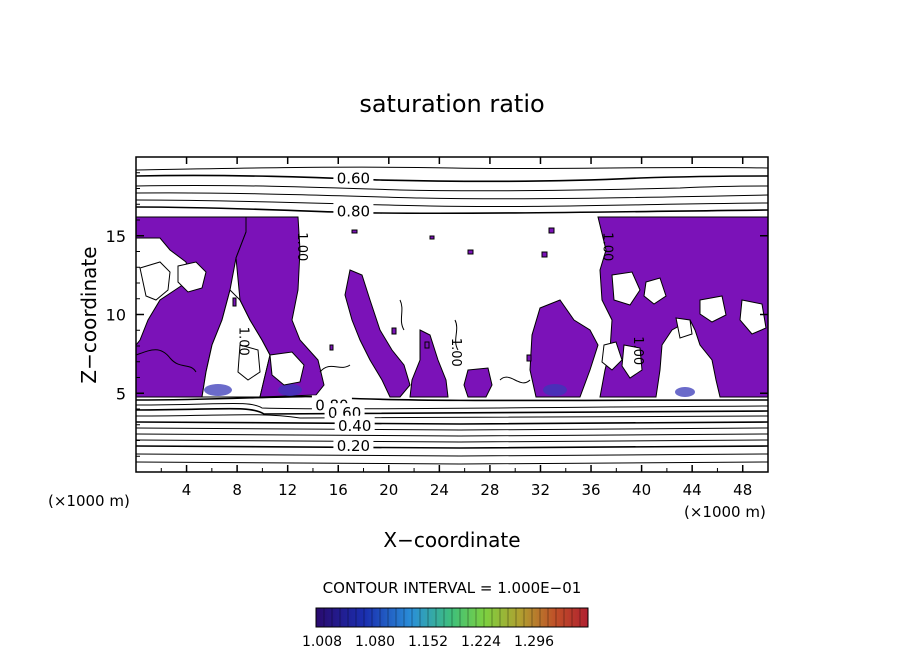  Describe the element at coordinates (452, 617) in the screenshot. I see `colorbar-stripes` at that location.